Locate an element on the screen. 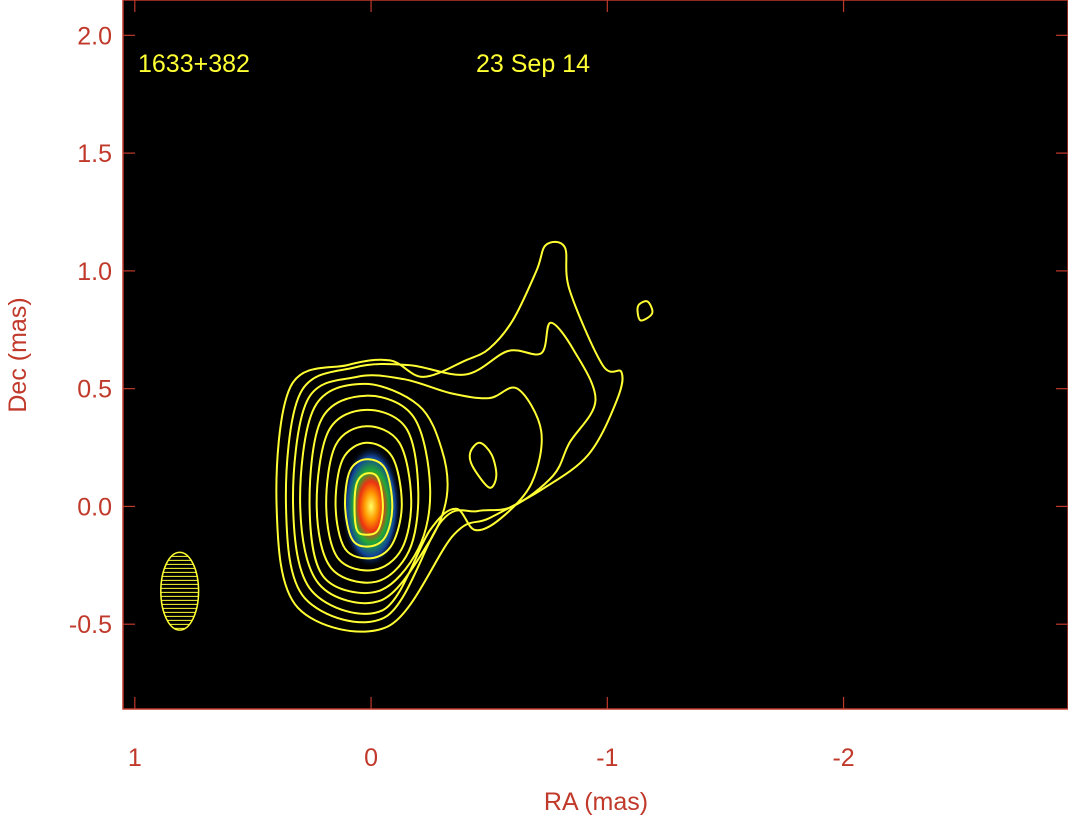  x-axis-title: RA (mas) is located at coordinates (596, 802).